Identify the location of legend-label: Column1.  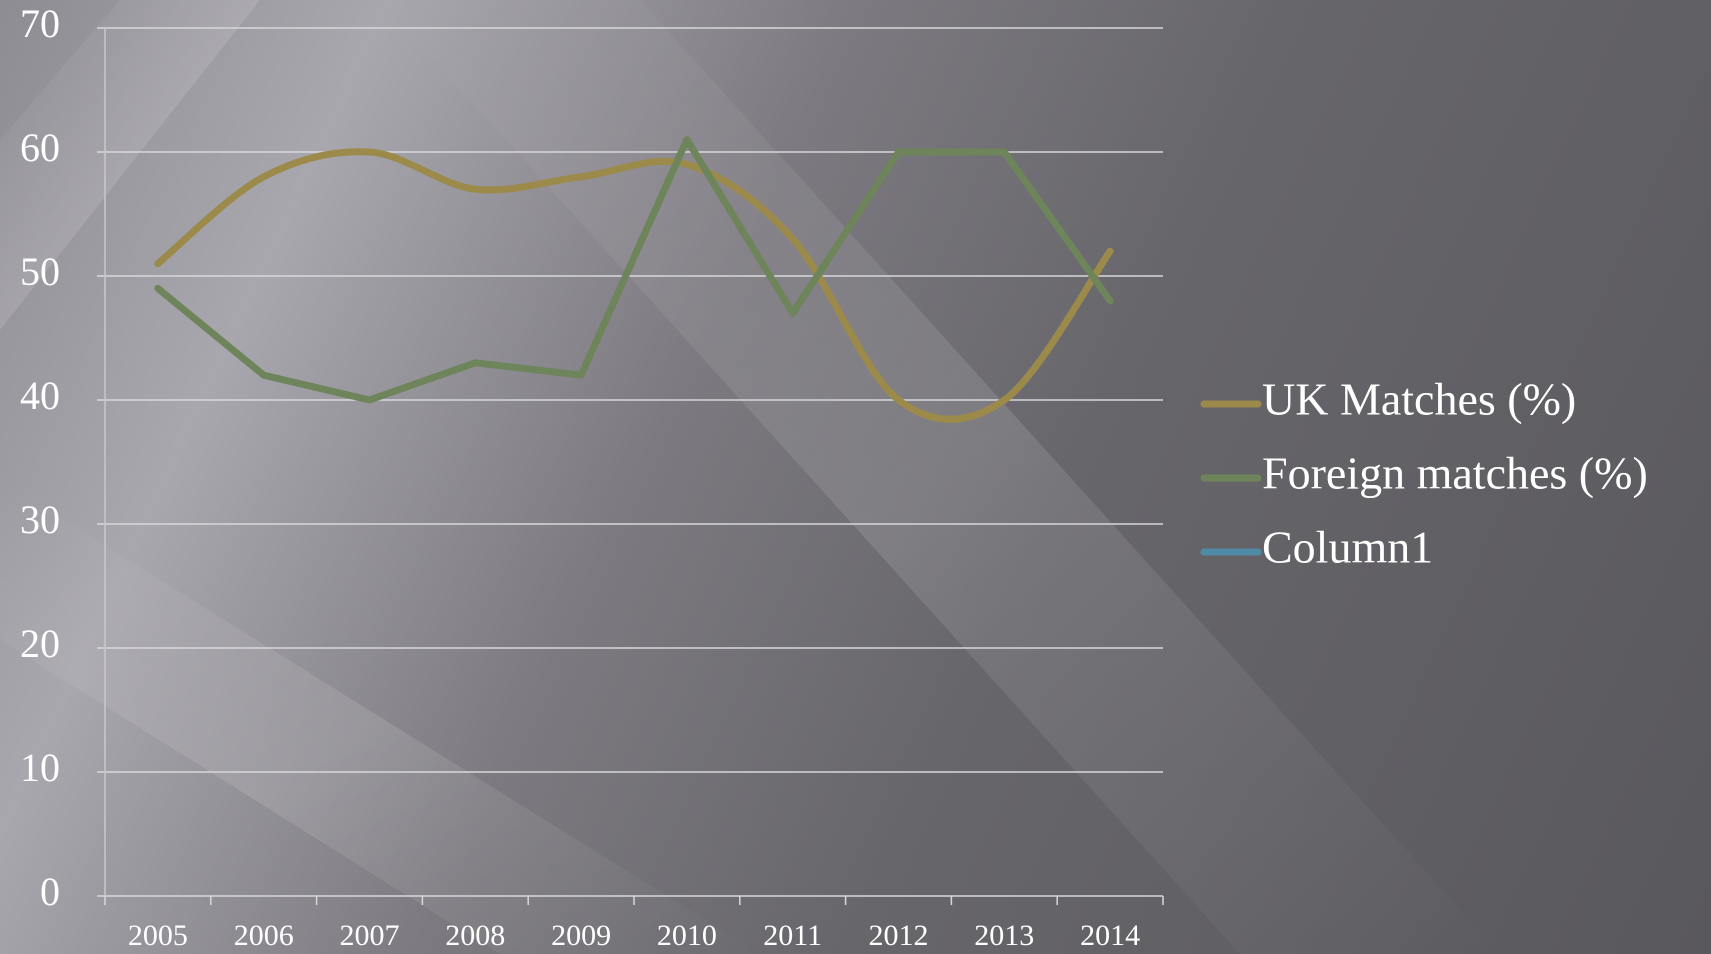
(1347, 547).